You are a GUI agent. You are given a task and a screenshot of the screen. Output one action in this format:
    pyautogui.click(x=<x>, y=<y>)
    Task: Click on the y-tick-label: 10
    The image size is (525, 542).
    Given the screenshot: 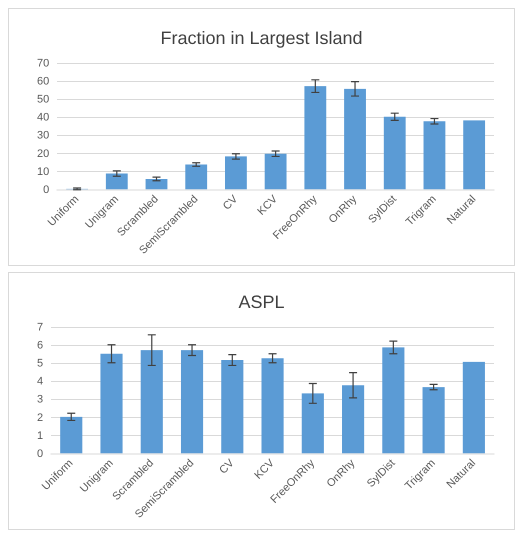 What is the action you would take?
    pyautogui.click(x=43, y=172)
    